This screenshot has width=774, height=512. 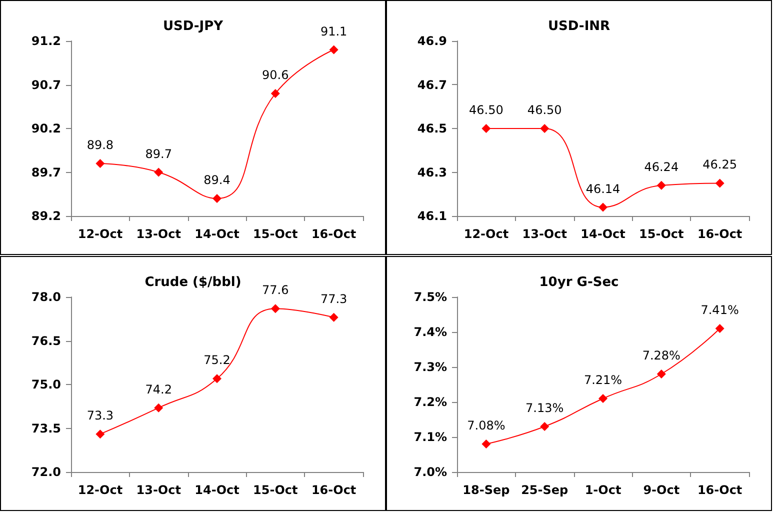 What do you see at coordinates (217, 360) in the screenshot?
I see `data-label: 75.2` at bounding box center [217, 360].